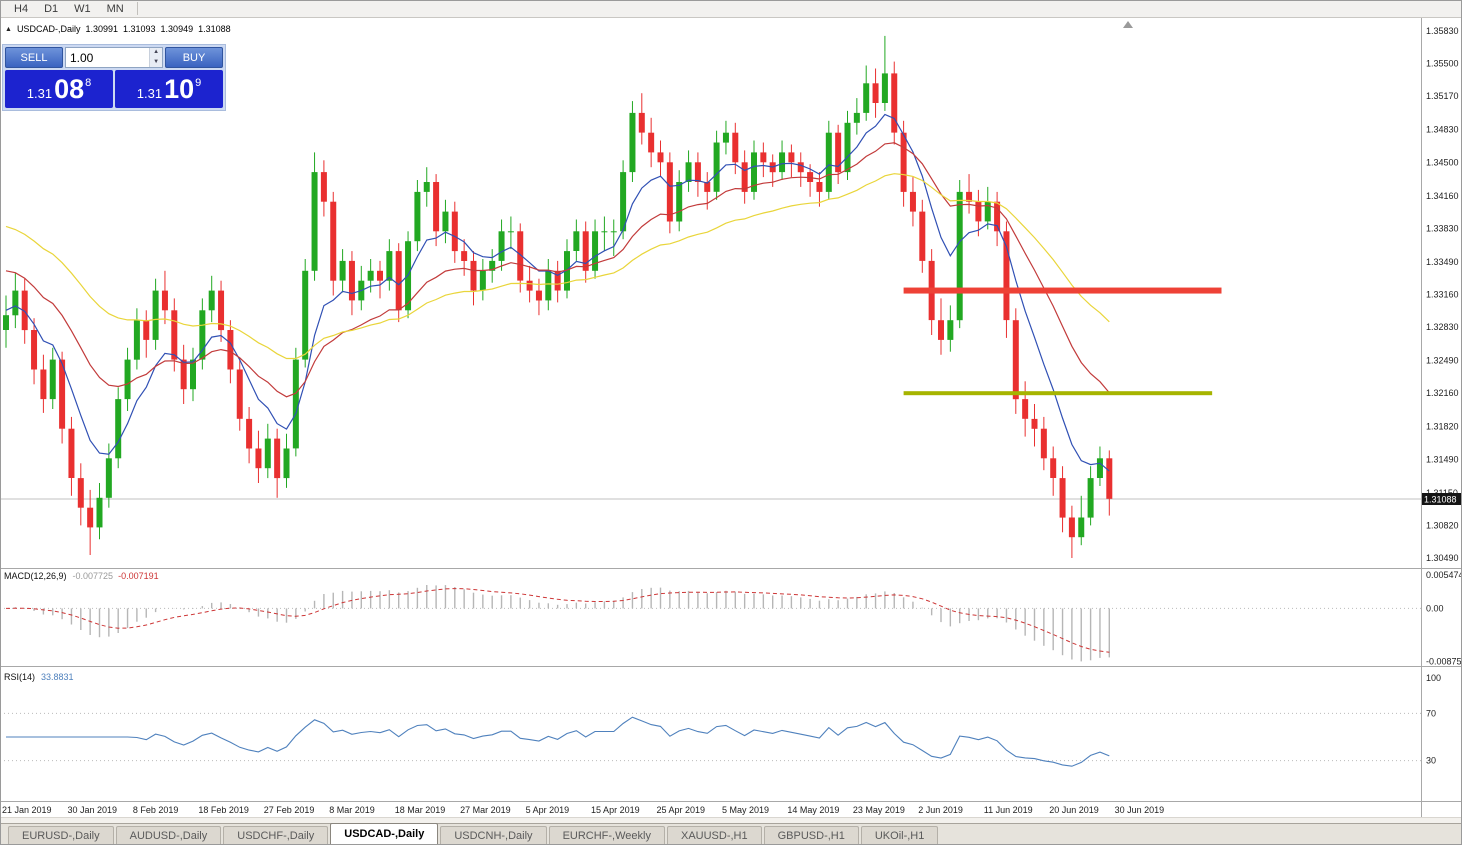 The width and height of the screenshot is (1462, 845). I want to click on timeframe-d1-button: D1, so click(51, 8).